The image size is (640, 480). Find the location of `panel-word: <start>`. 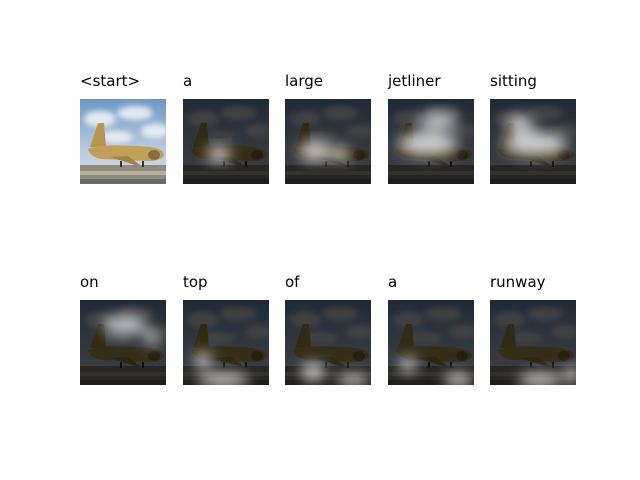

panel-word: <start> is located at coordinates (110, 81).